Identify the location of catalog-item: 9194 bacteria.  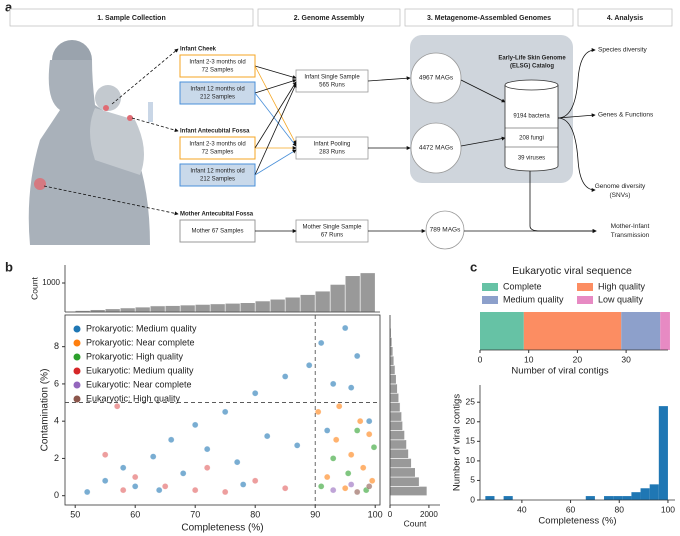
(531, 117).